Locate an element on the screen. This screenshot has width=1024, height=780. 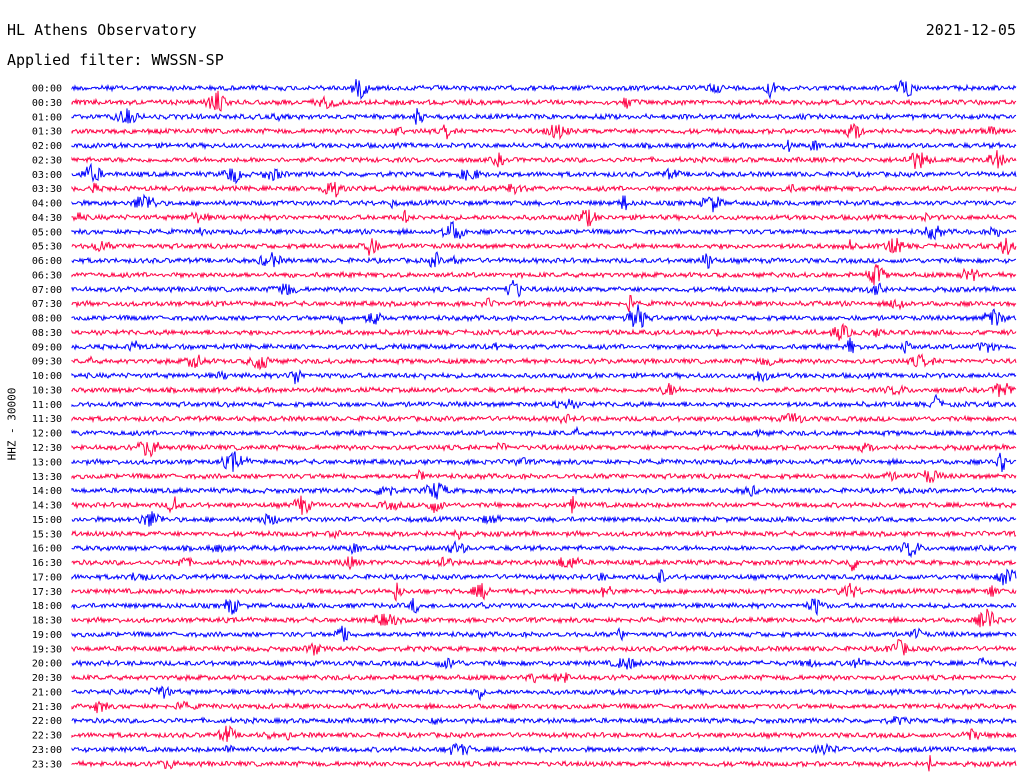
trace-time-label: 02:30 is located at coordinates (47, 160).